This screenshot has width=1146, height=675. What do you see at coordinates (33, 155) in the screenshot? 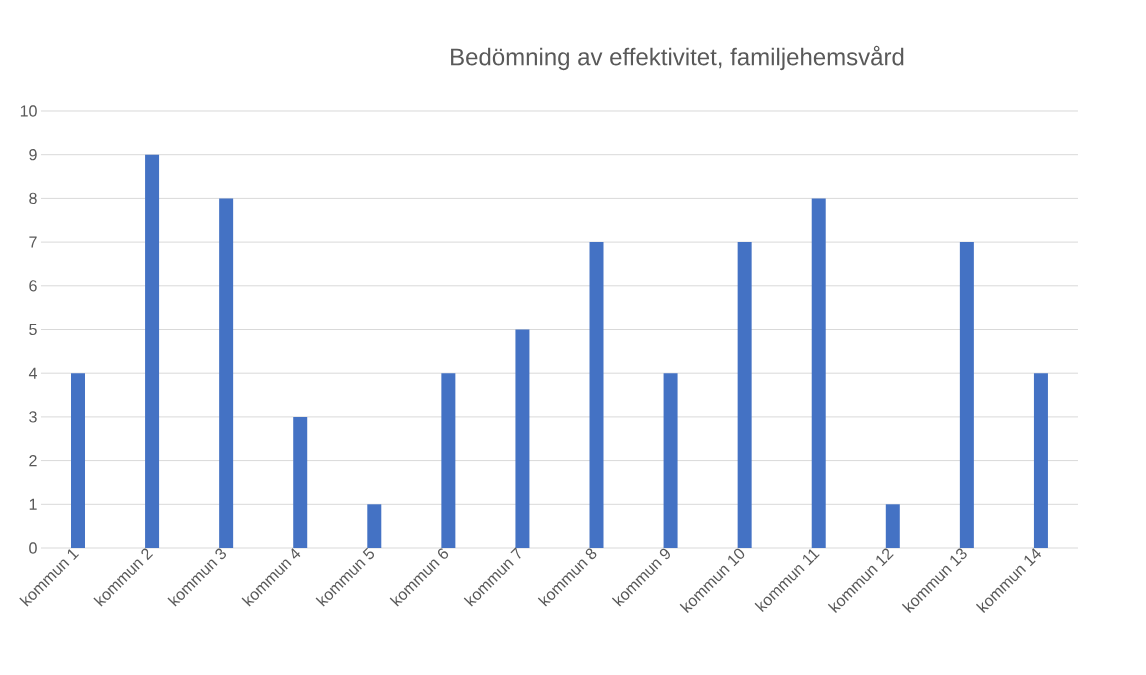
I see `y-tick-label: 9` at bounding box center [33, 155].